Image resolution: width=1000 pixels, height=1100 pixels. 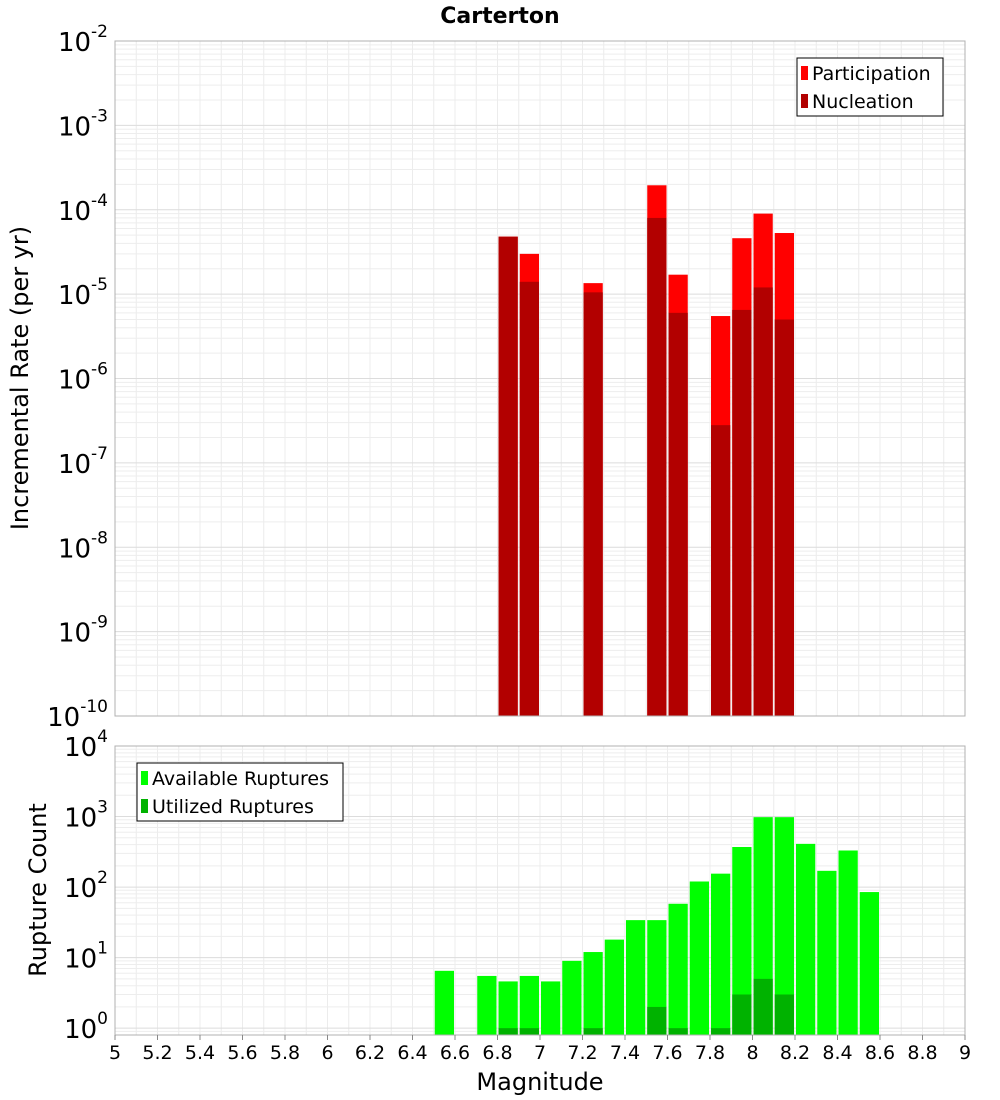 I want to click on x-axis-label: Magnitude, so click(x=539, y=1082).